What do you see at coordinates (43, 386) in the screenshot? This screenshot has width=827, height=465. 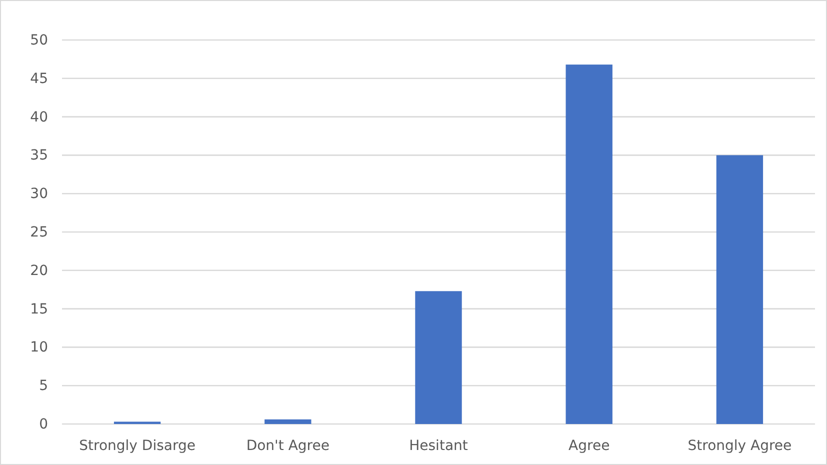 I see `y-tick-label: 5` at bounding box center [43, 386].